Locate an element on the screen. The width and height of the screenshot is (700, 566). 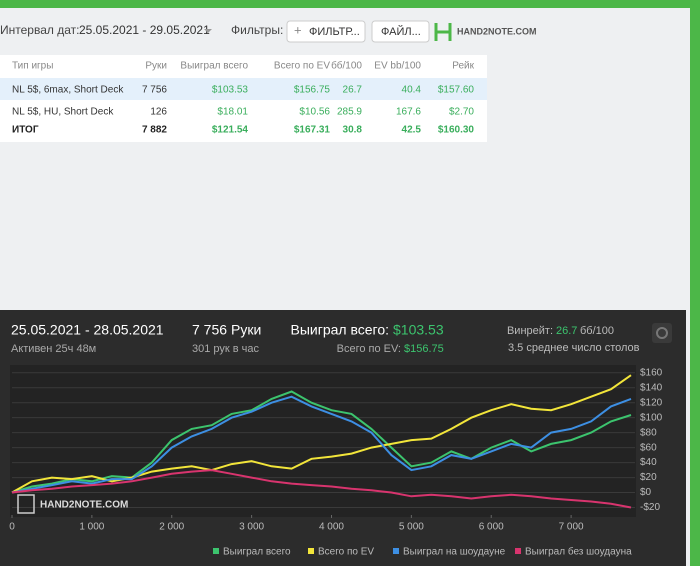
y-tick-label: $140 is located at coordinates (651, 387).